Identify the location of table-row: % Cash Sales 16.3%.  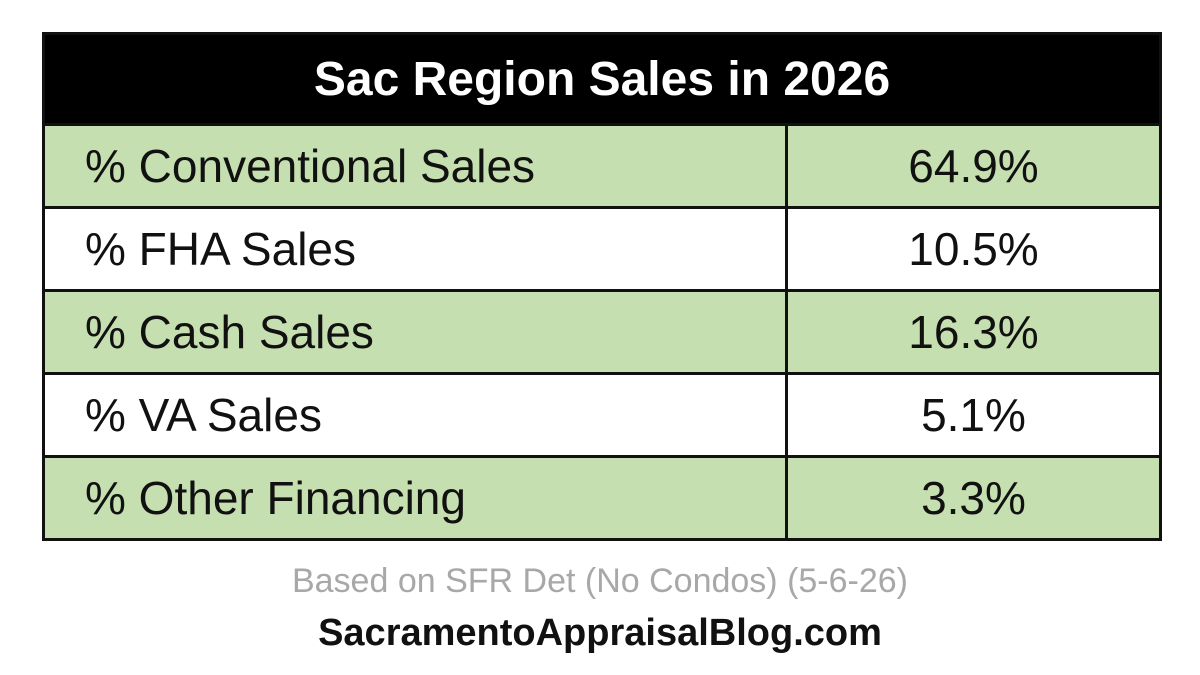
(602, 332).